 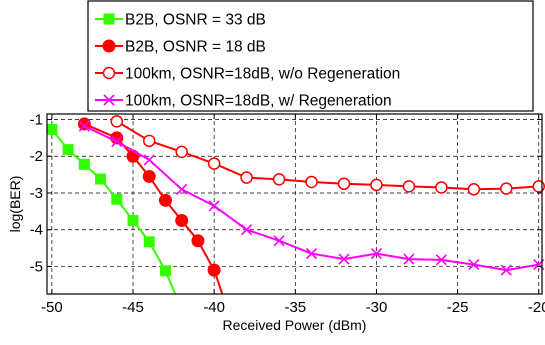 I want to click on x-tick-label: -20, so click(x=536, y=307).